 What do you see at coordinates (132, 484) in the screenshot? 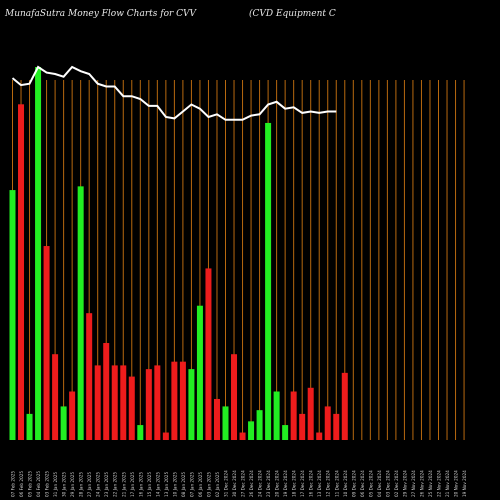
I see `x-tick-label: 17 Jan 2025` at bounding box center [132, 484].